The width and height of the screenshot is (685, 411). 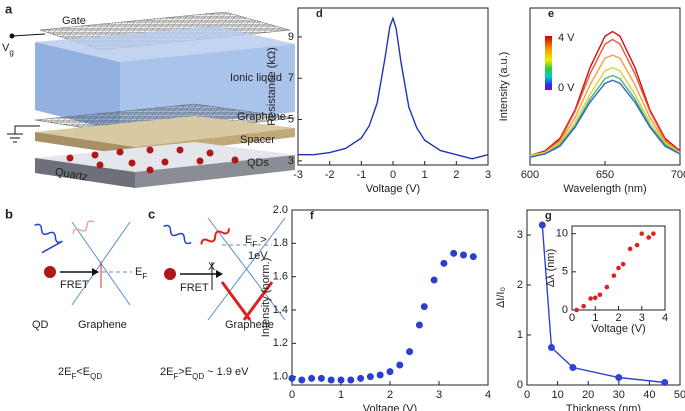 What do you see at coordinates (548, 216) in the screenshot?
I see `panel-label: g` at bounding box center [548, 216].